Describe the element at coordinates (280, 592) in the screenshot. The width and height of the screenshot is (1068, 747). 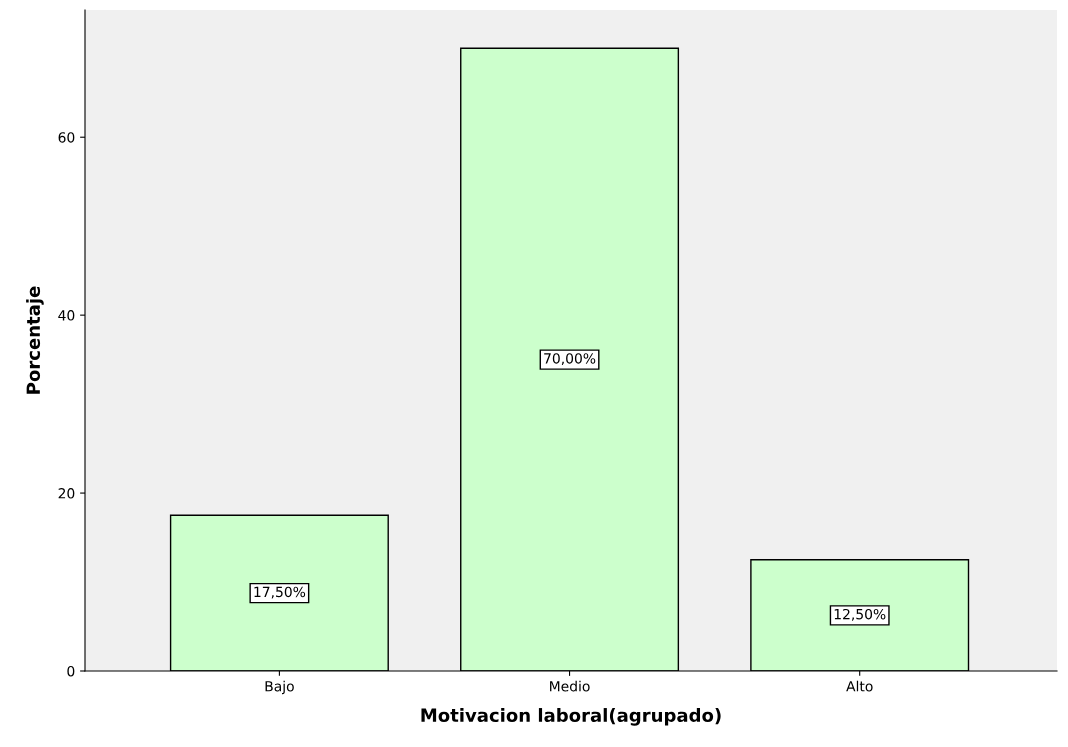
I see `data-label: 17,50%` at that location.